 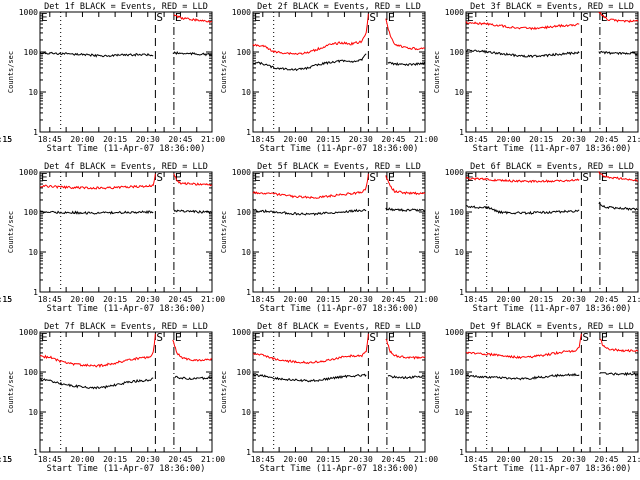 What do you see at coordinates (339, 327) in the screenshot?
I see `panel-title: Det 8f BLACK = Events, RED = LLD` at bounding box center [339, 327].